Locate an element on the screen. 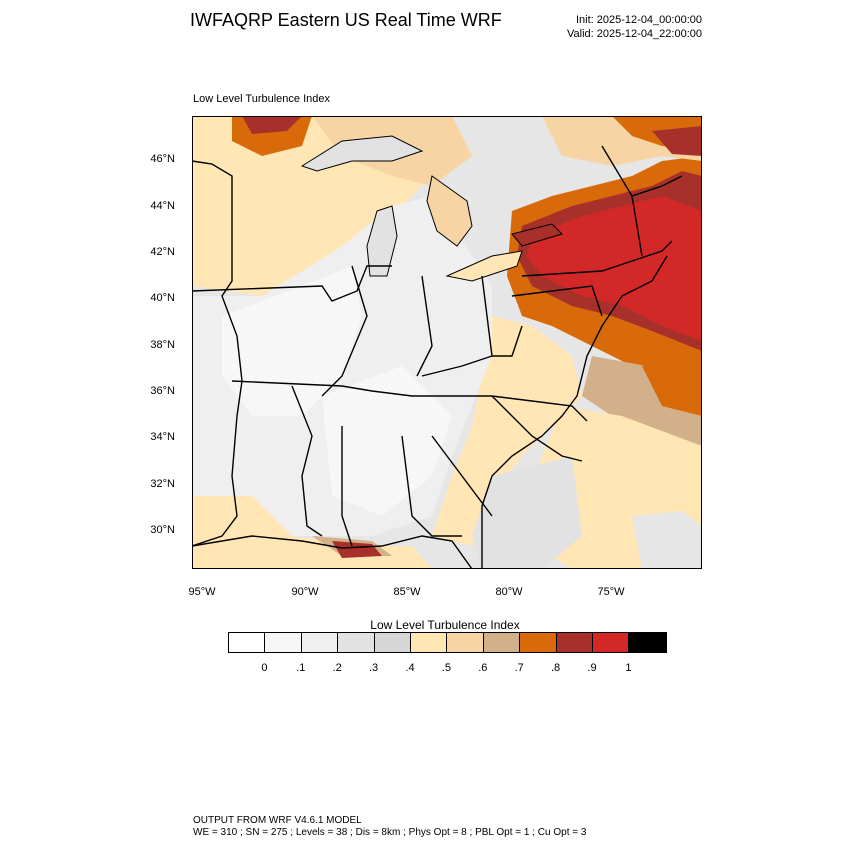  lat-label-34n: 34°N is located at coordinates (162, 437).